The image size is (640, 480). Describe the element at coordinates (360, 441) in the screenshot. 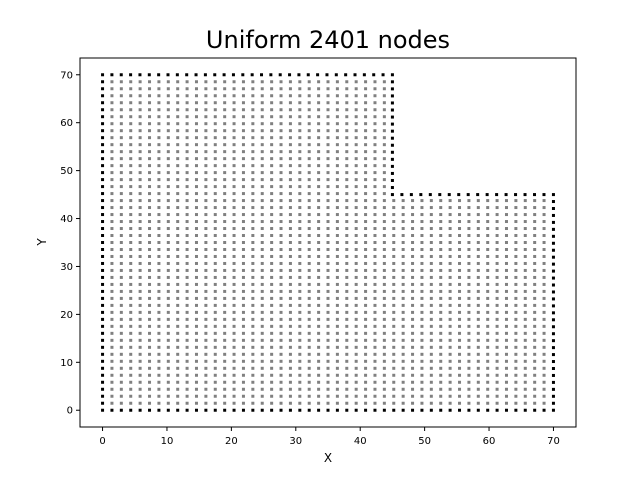

I see `x-tick-label: 40` at that location.